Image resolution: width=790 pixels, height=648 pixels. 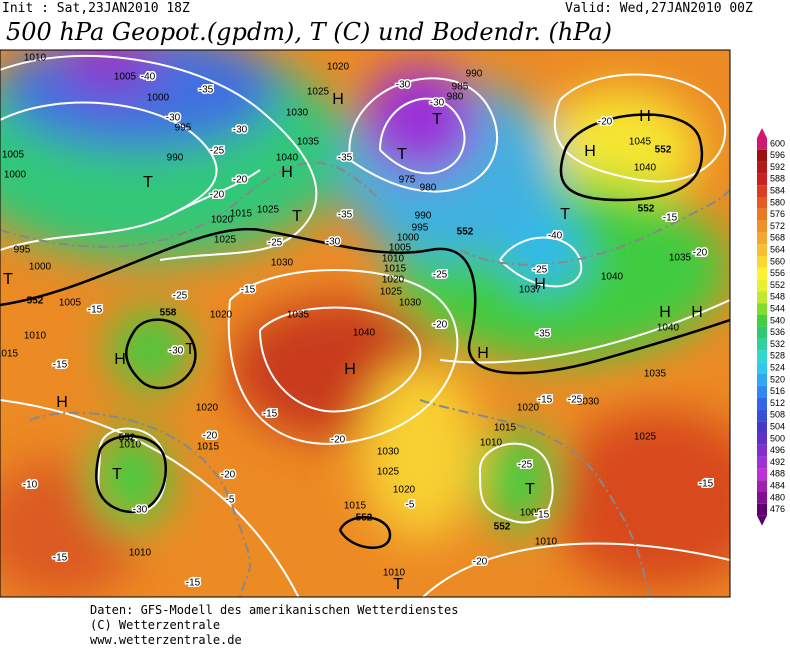 I want to click on temperature-label: -10, so click(x=30, y=485).